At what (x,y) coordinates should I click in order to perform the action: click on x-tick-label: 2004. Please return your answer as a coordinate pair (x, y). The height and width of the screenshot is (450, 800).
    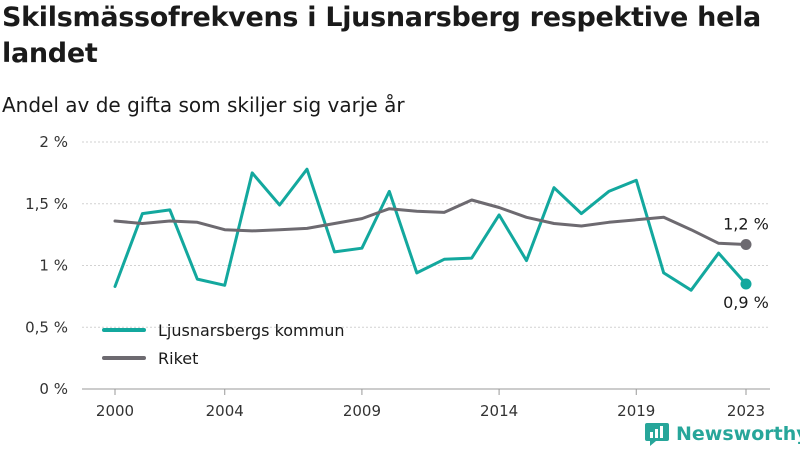
    Looking at the image, I should click on (225, 411).